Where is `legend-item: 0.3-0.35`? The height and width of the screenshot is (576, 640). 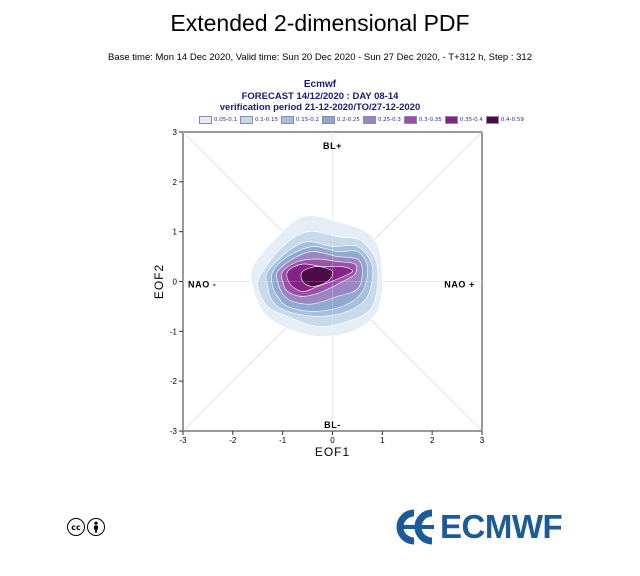
legend-item: 0.3-0.35 is located at coordinates (422, 120).